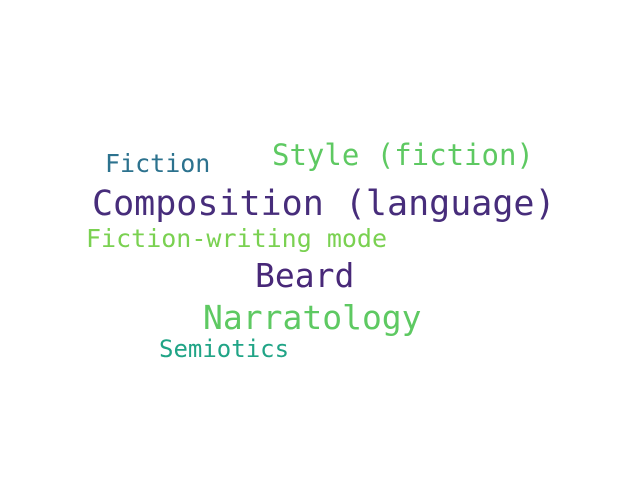  Describe the element at coordinates (324, 204) in the screenshot. I see `word-composition-language: Composition (language)` at that location.